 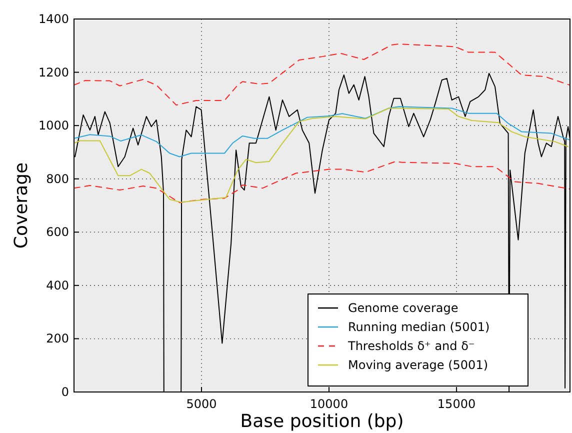 I want to click on y-tick-label: 0, so click(x=65, y=392).